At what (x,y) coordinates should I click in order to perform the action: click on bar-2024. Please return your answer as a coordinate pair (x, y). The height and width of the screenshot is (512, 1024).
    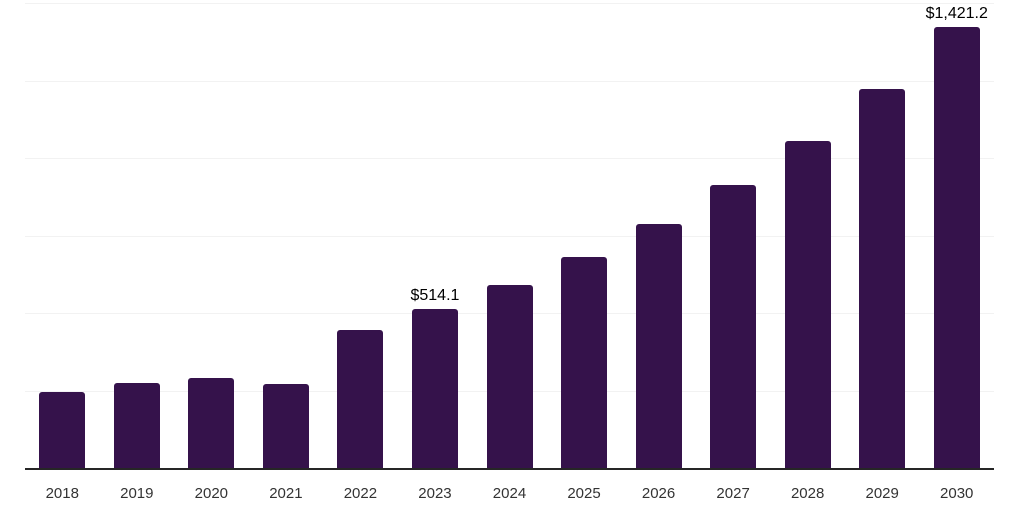
    Looking at the image, I should click on (509, 376).